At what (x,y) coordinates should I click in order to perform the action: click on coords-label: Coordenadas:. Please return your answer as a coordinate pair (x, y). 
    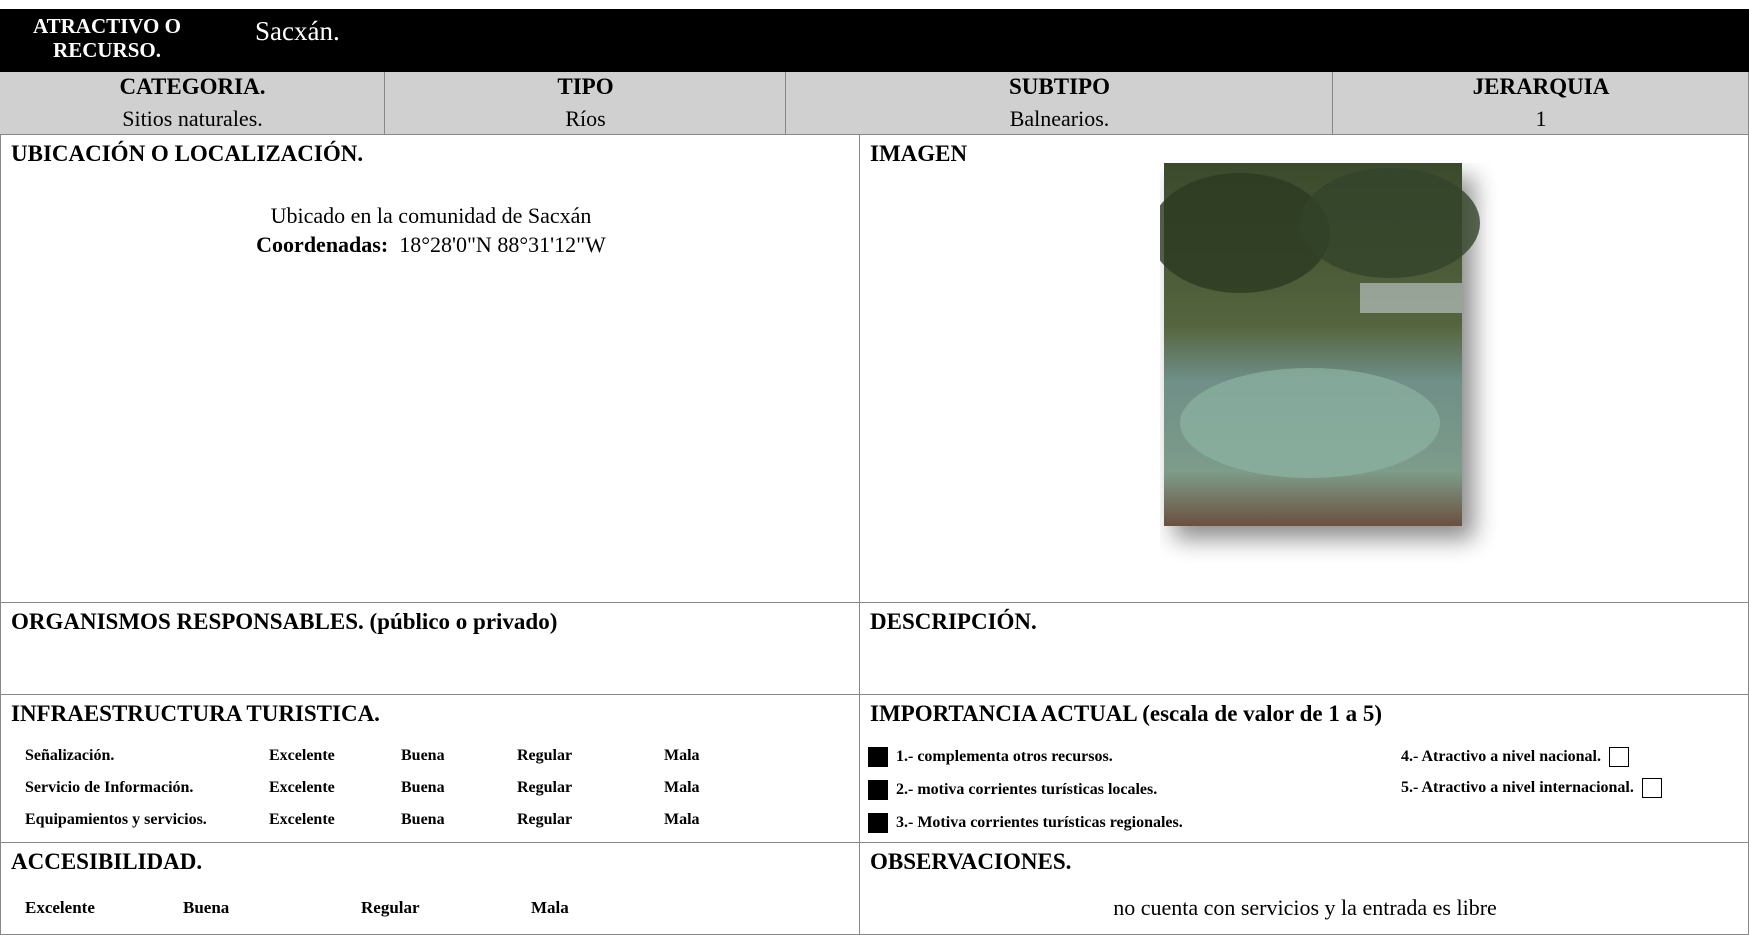
    Looking at the image, I should click on (322, 244).